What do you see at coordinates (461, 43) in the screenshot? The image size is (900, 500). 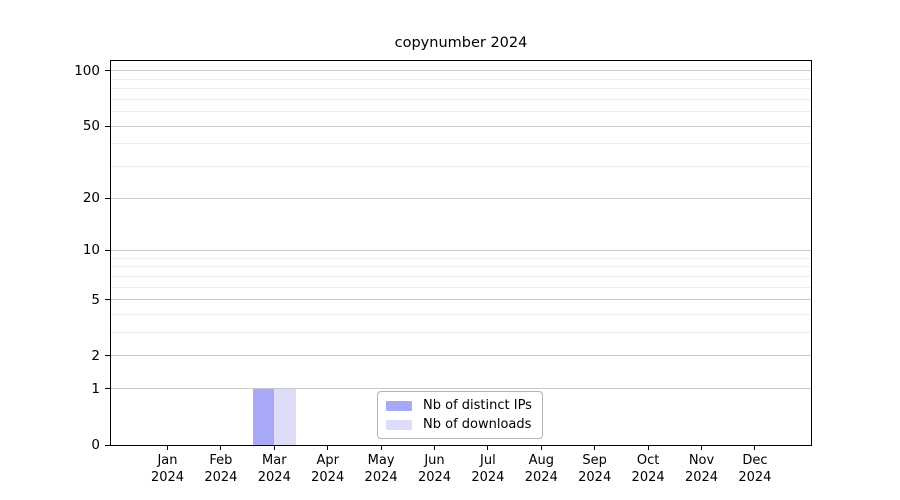 I see `chart-title: copynumber 2024` at bounding box center [461, 43].